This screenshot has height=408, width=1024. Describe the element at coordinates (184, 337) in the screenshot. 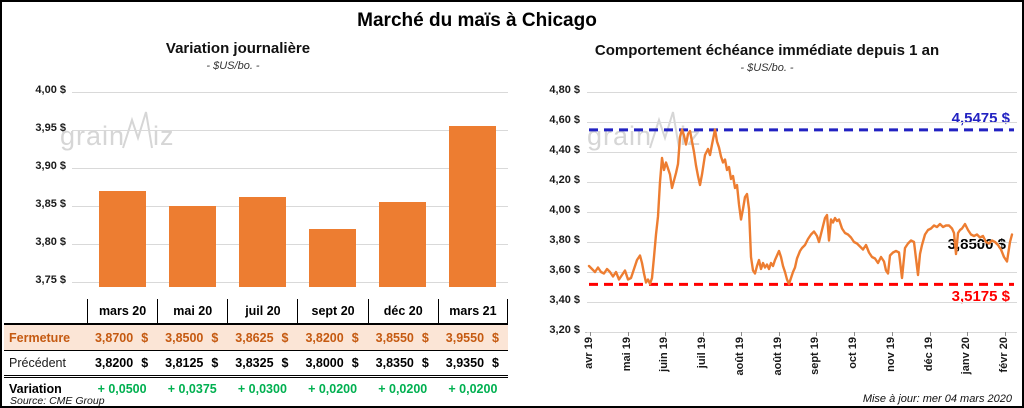

I see `value-number: 3,8500` at that location.